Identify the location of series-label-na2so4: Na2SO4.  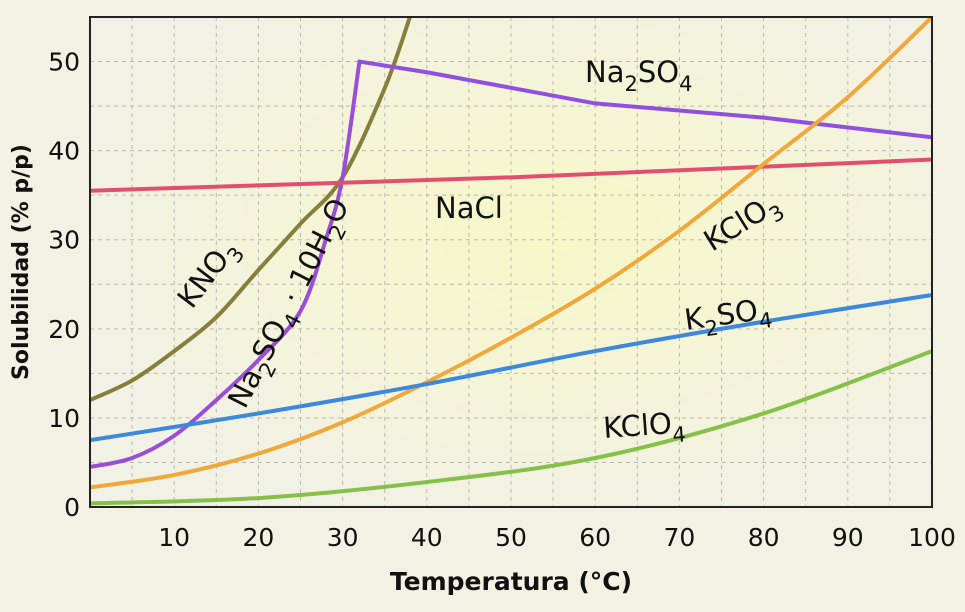
(638, 75).